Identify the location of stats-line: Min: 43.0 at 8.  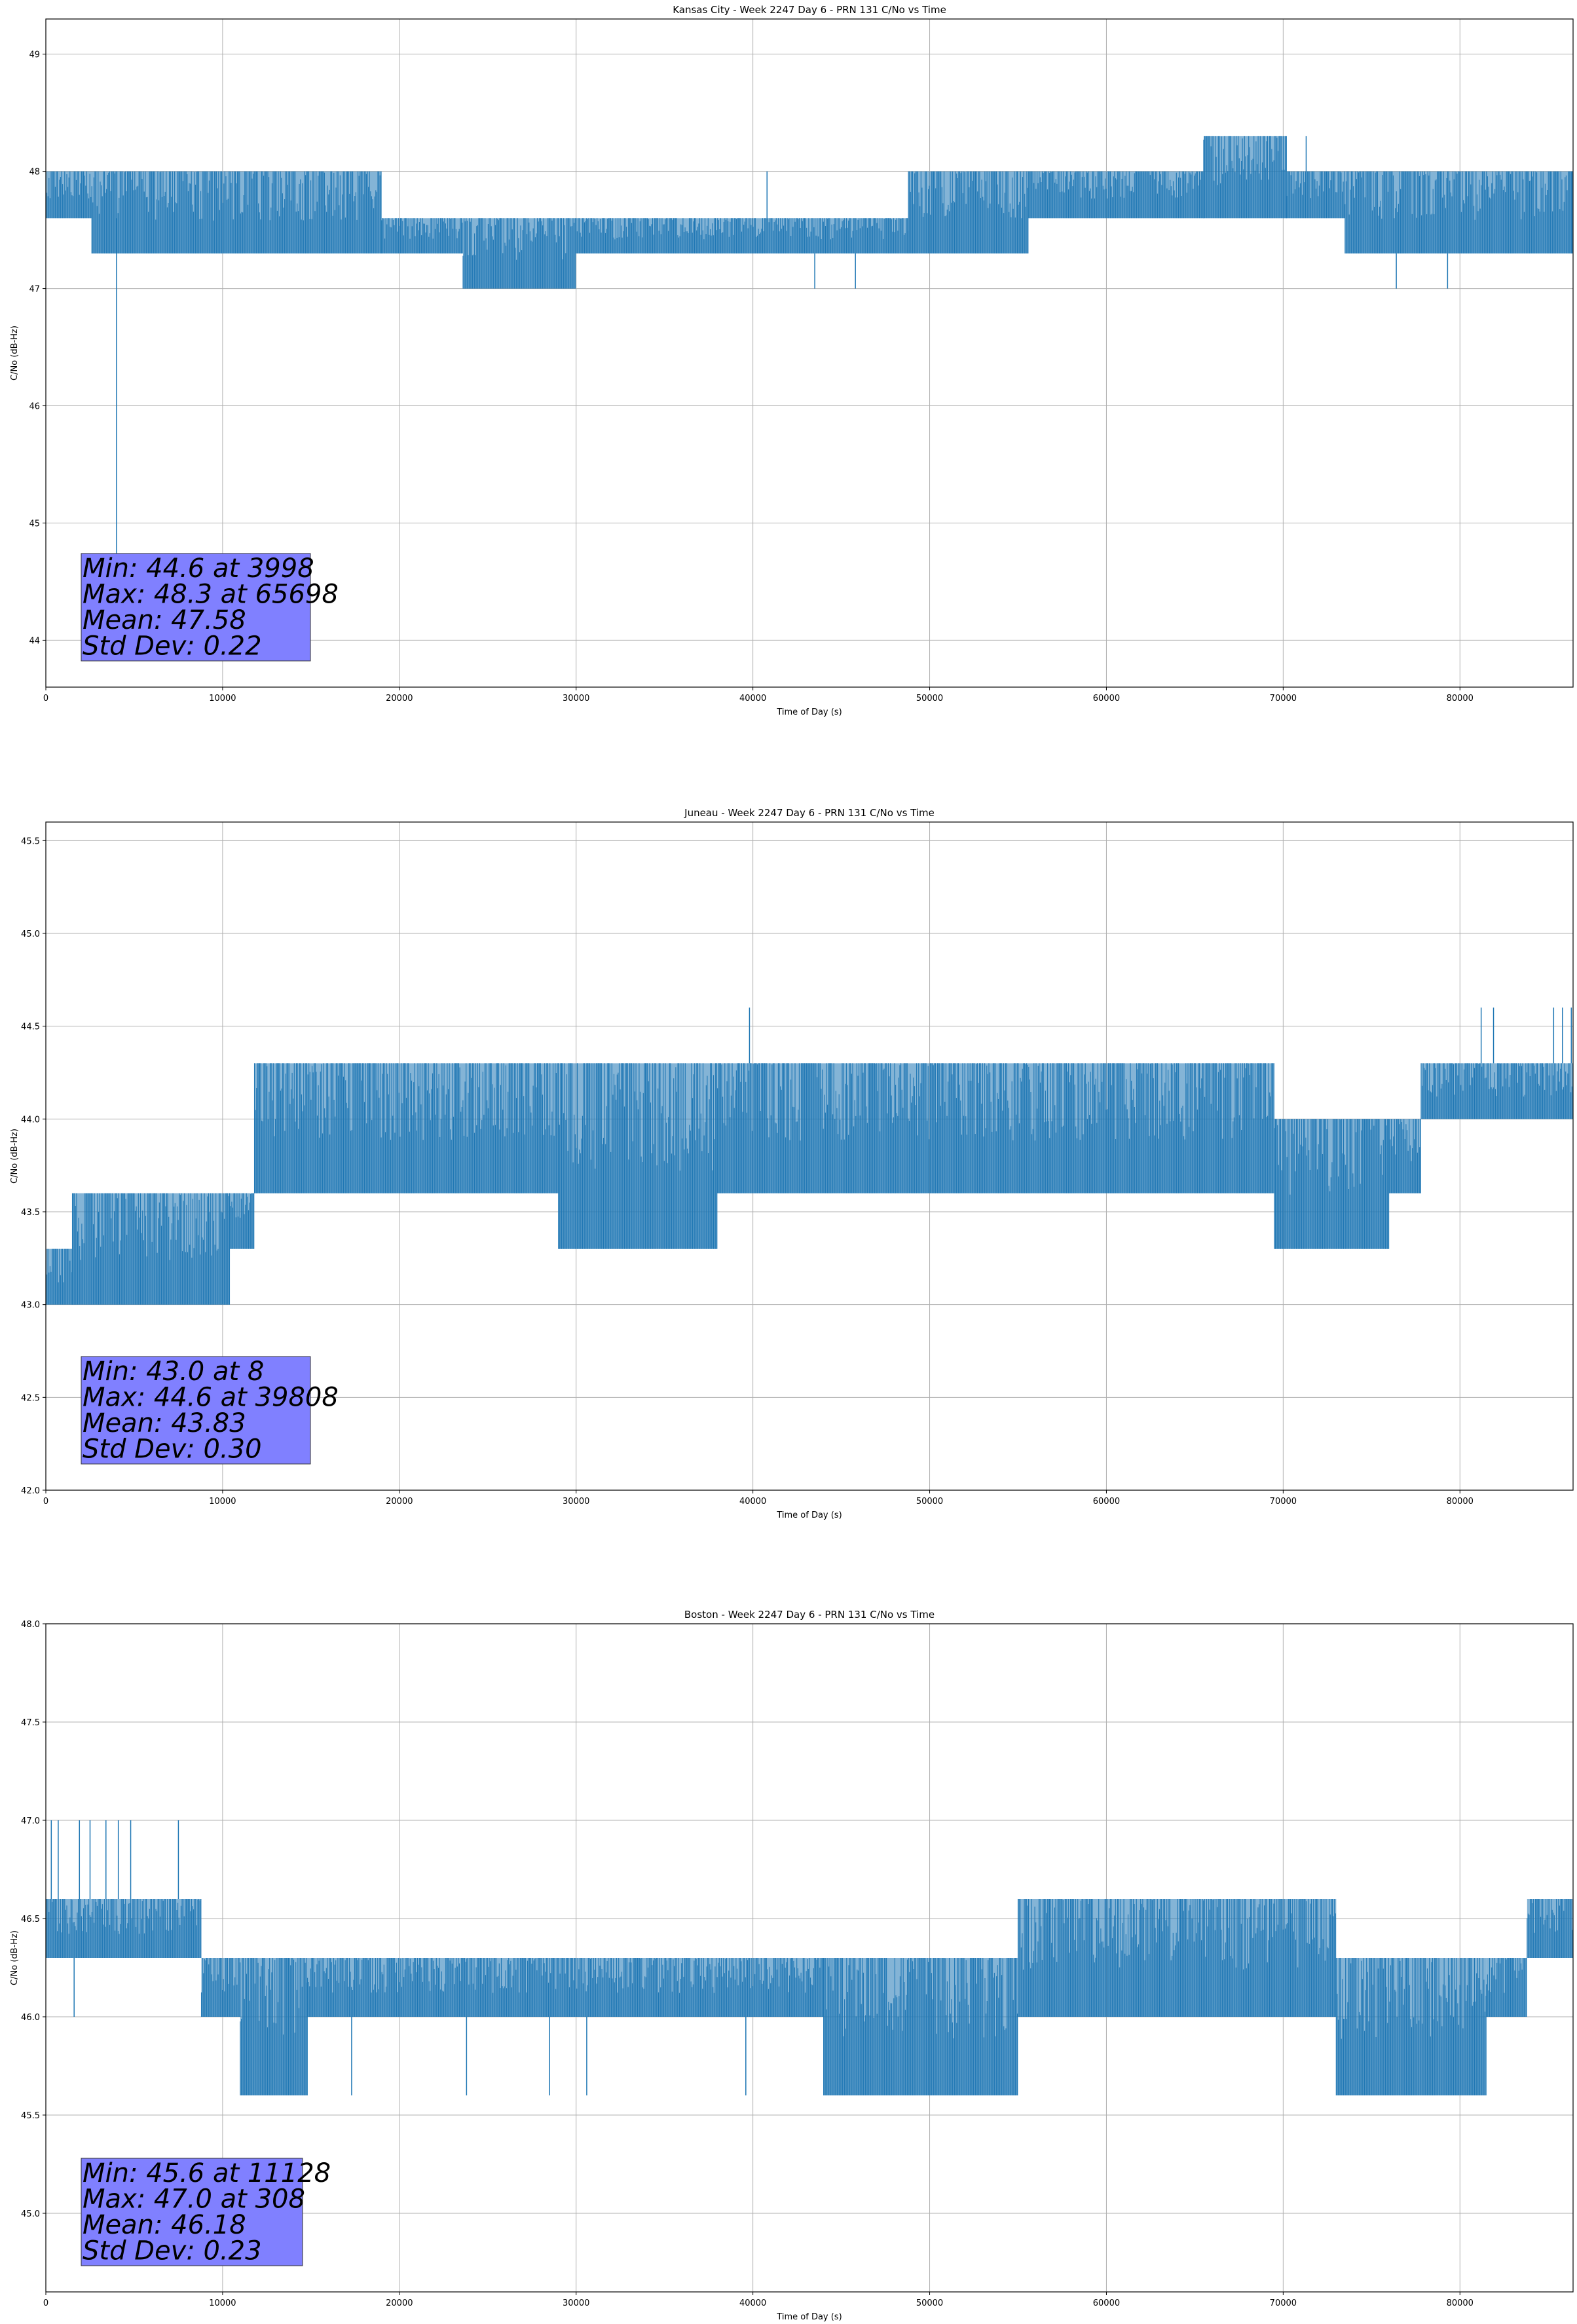
(173, 1372).